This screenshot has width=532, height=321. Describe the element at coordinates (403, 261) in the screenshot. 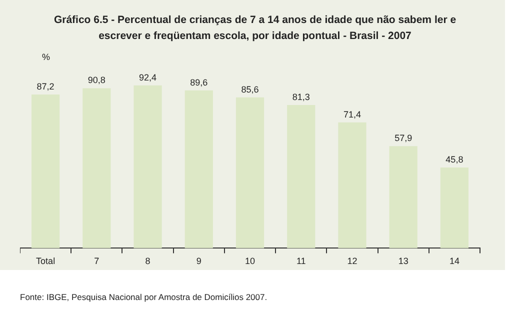

I see `x-tick-label: 13` at that location.